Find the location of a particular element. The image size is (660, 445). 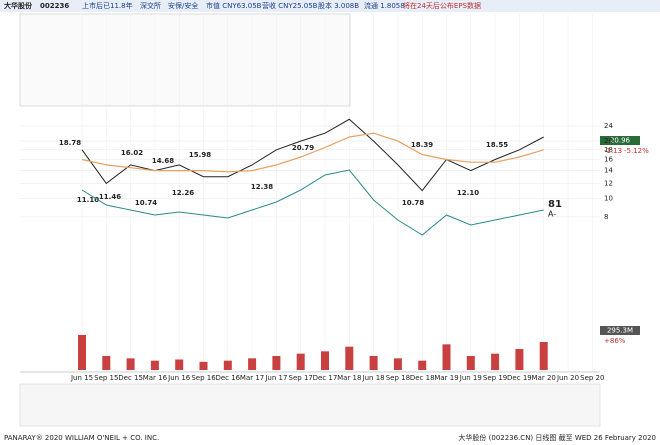

composite: A- is located at coordinates (552, 214).